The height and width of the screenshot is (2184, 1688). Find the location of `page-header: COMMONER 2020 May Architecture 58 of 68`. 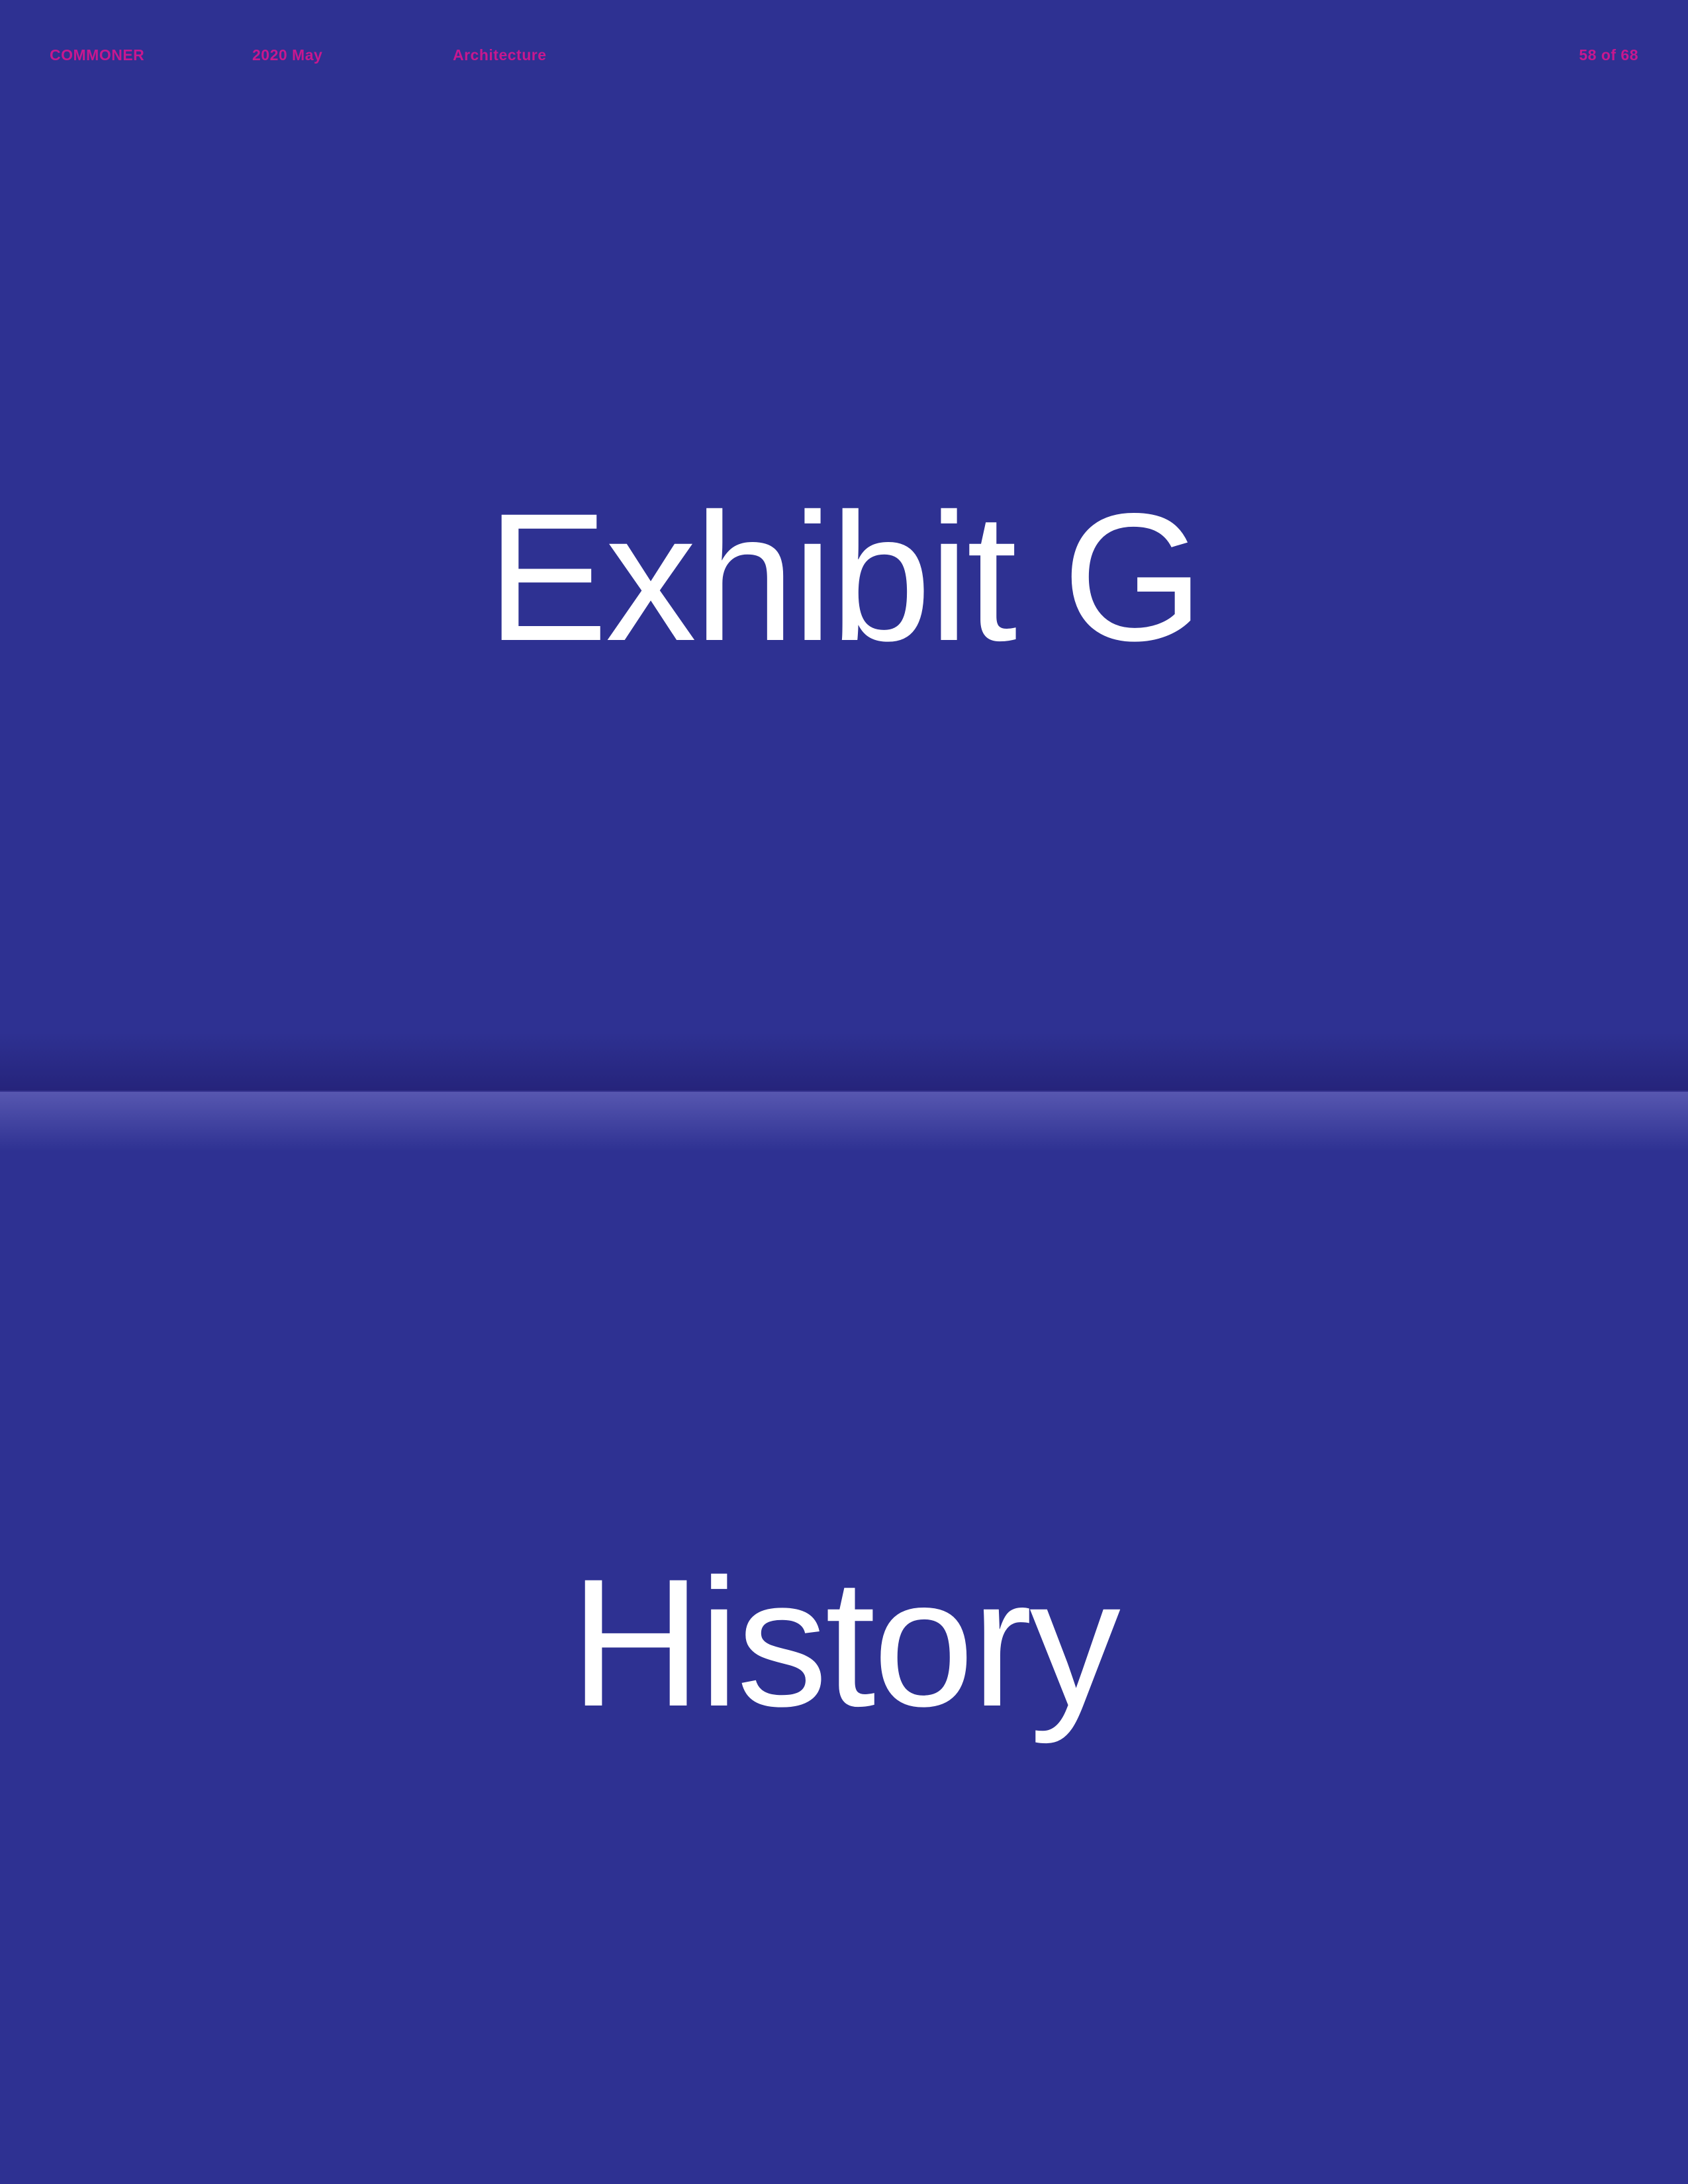

page-header: COMMONER 2020 May Architecture 58 of 68 is located at coordinates (844, 59).